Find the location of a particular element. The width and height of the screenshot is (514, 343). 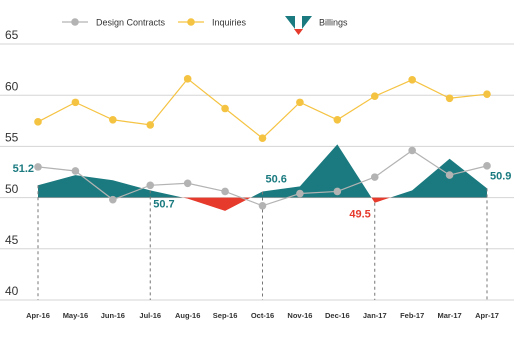

value-label: 51.2 is located at coordinates (23, 169).